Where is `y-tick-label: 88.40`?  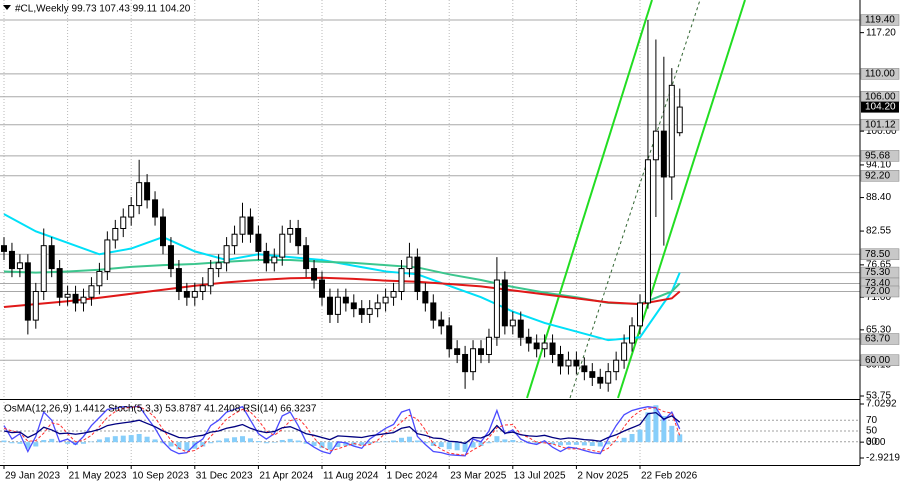 y-tick-label: 88.40 is located at coordinates (878, 197).